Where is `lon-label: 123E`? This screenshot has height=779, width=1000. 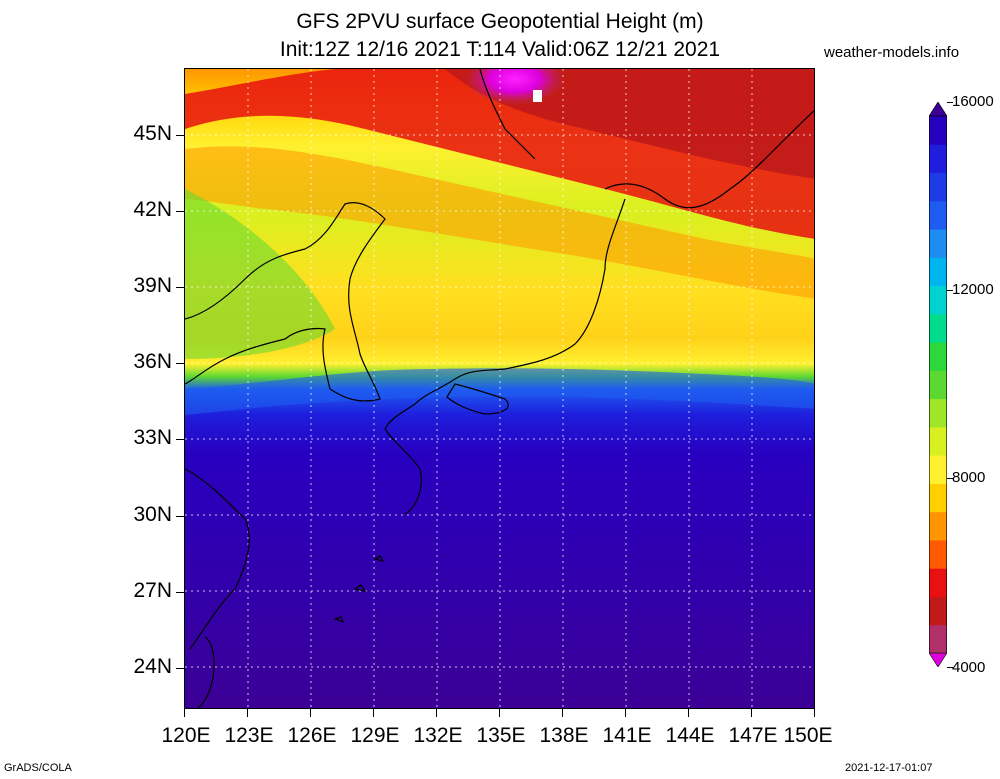
lon-label: 123E is located at coordinates (249, 735).